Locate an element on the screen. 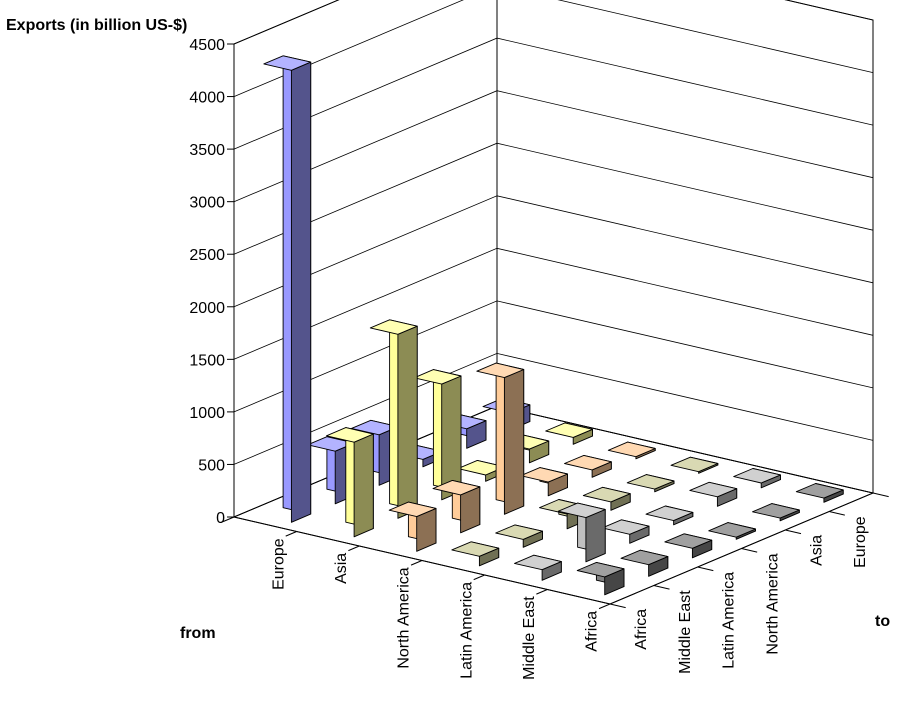 The height and width of the screenshot is (718, 899). y-tick-label: 2500 is located at coordinates (207, 255).